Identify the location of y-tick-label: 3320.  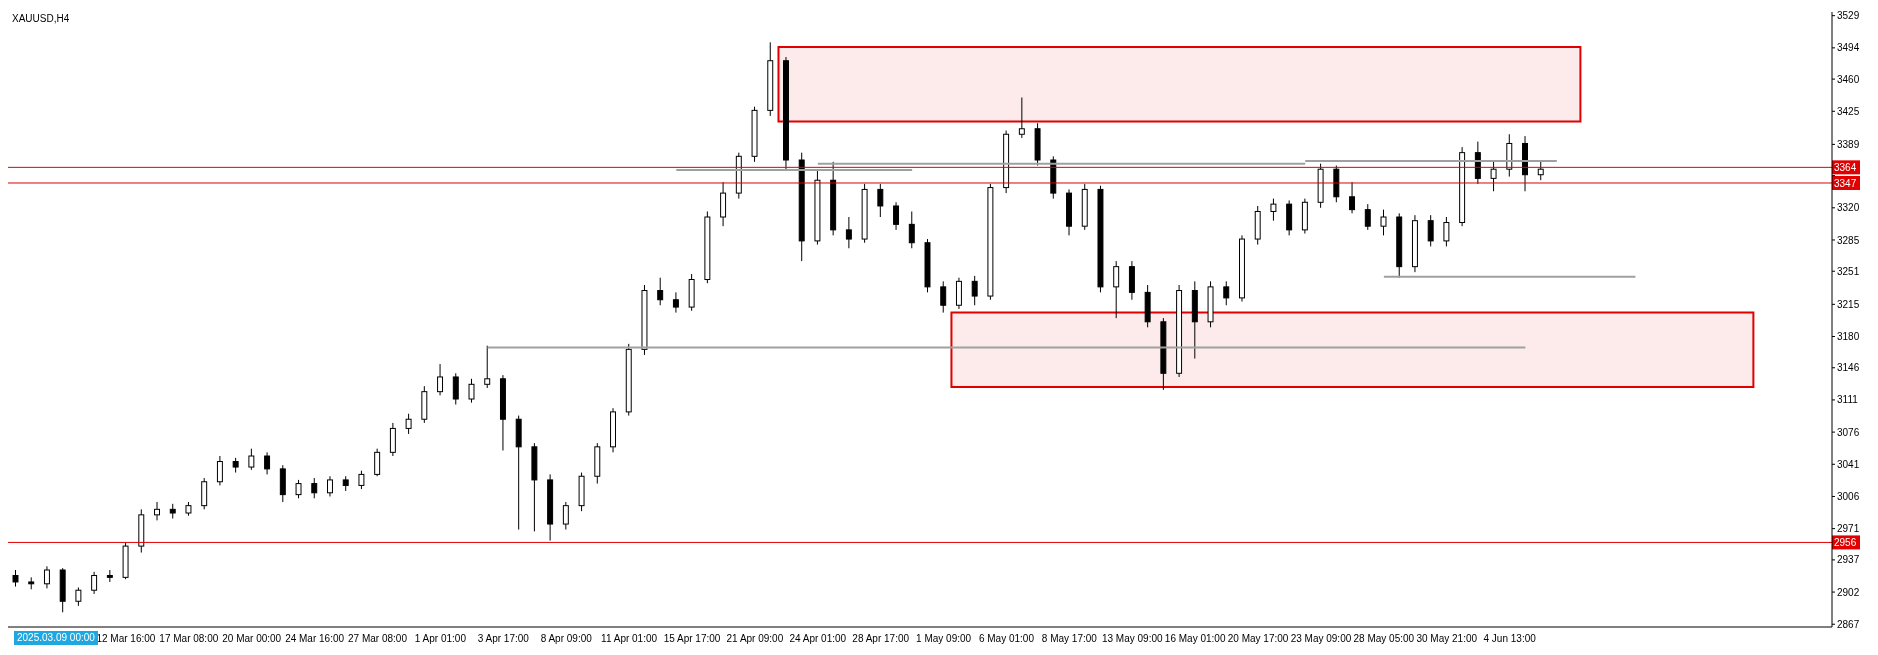
(1848, 208).